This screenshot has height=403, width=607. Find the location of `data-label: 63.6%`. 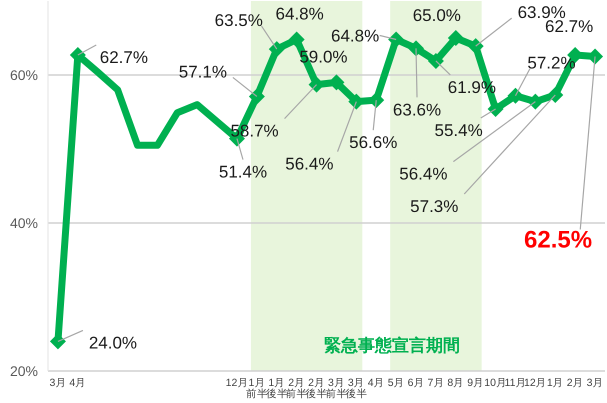

data-label: 63.6% is located at coordinates (417, 110).